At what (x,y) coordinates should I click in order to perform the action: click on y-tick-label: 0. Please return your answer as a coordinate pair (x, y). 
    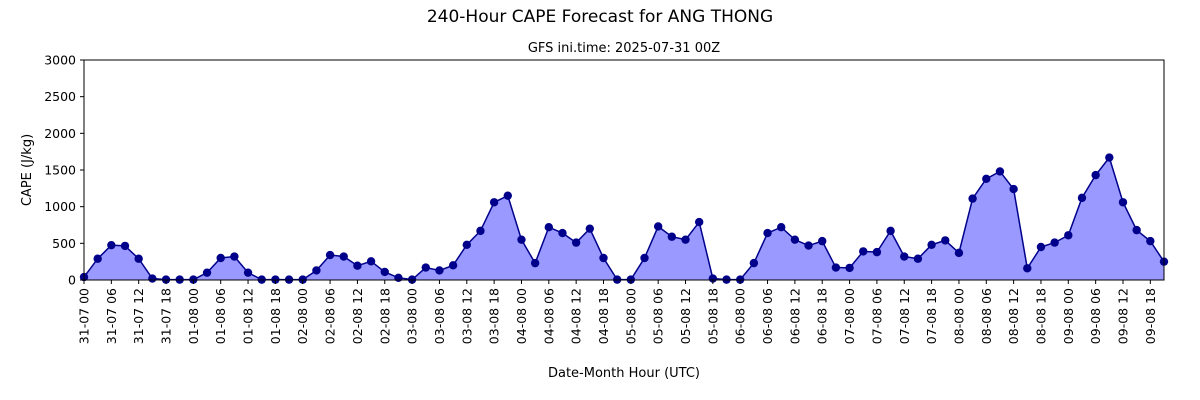
    Looking at the image, I should click on (72, 280).